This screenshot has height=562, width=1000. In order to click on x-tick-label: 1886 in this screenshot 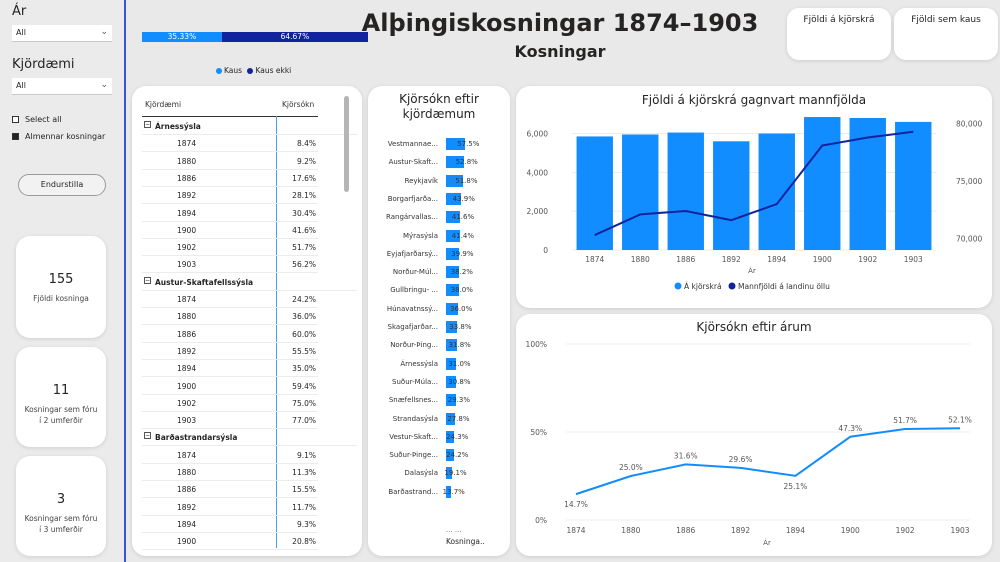, I will do `click(685, 259)`.